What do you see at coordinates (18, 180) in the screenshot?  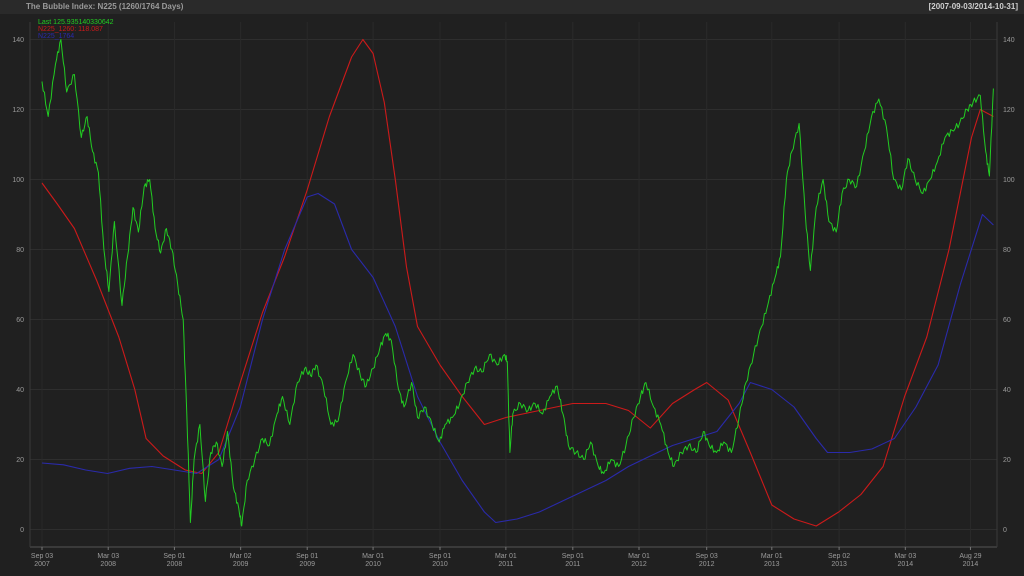 I see `y-tick-label-left: 100` at bounding box center [18, 180].